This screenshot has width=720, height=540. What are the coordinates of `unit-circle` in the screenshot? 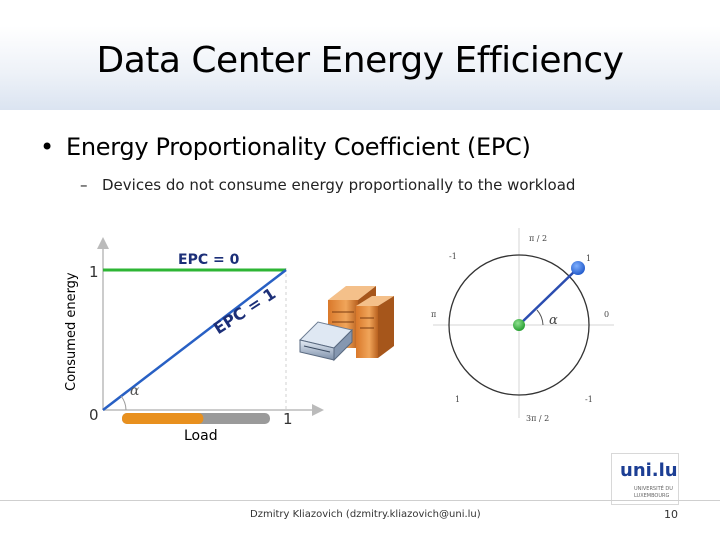 It's located at (519, 325).